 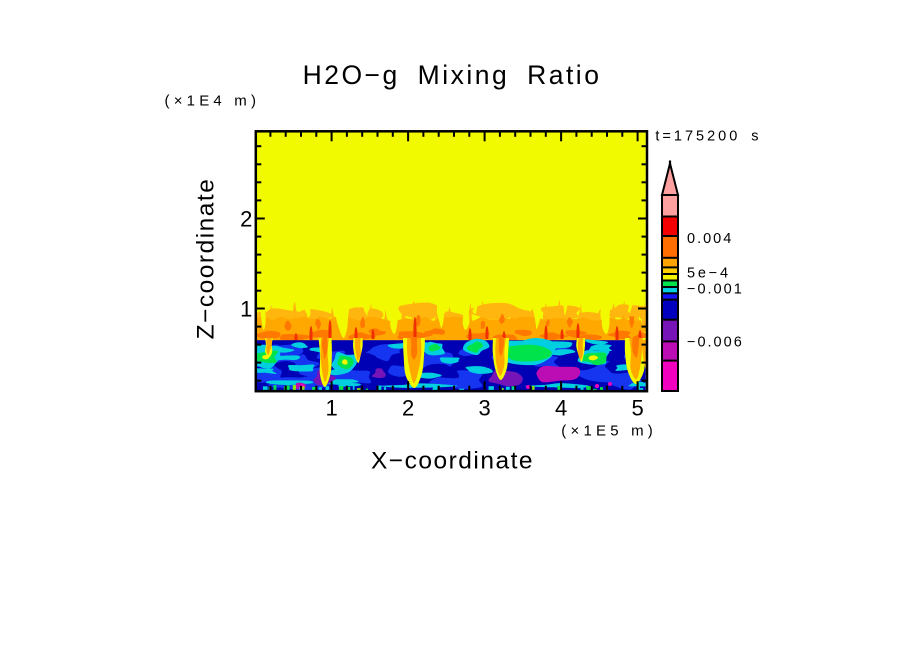 What do you see at coordinates (715, 290) in the screenshot?
I see `svg-text: −0.001` at bounding box center [715, 290].